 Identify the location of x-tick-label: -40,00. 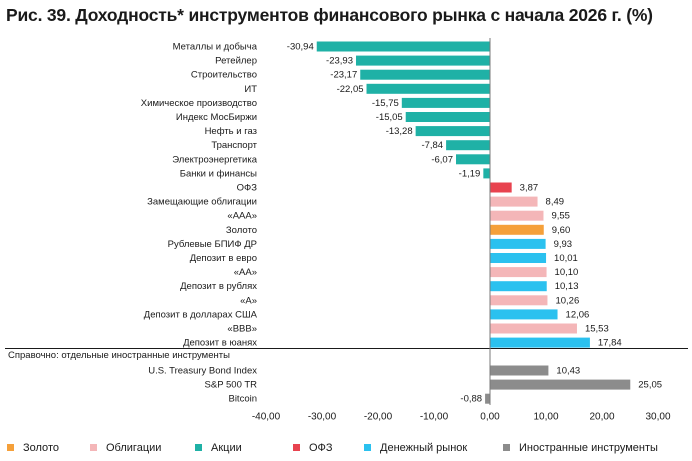
(266, 417).